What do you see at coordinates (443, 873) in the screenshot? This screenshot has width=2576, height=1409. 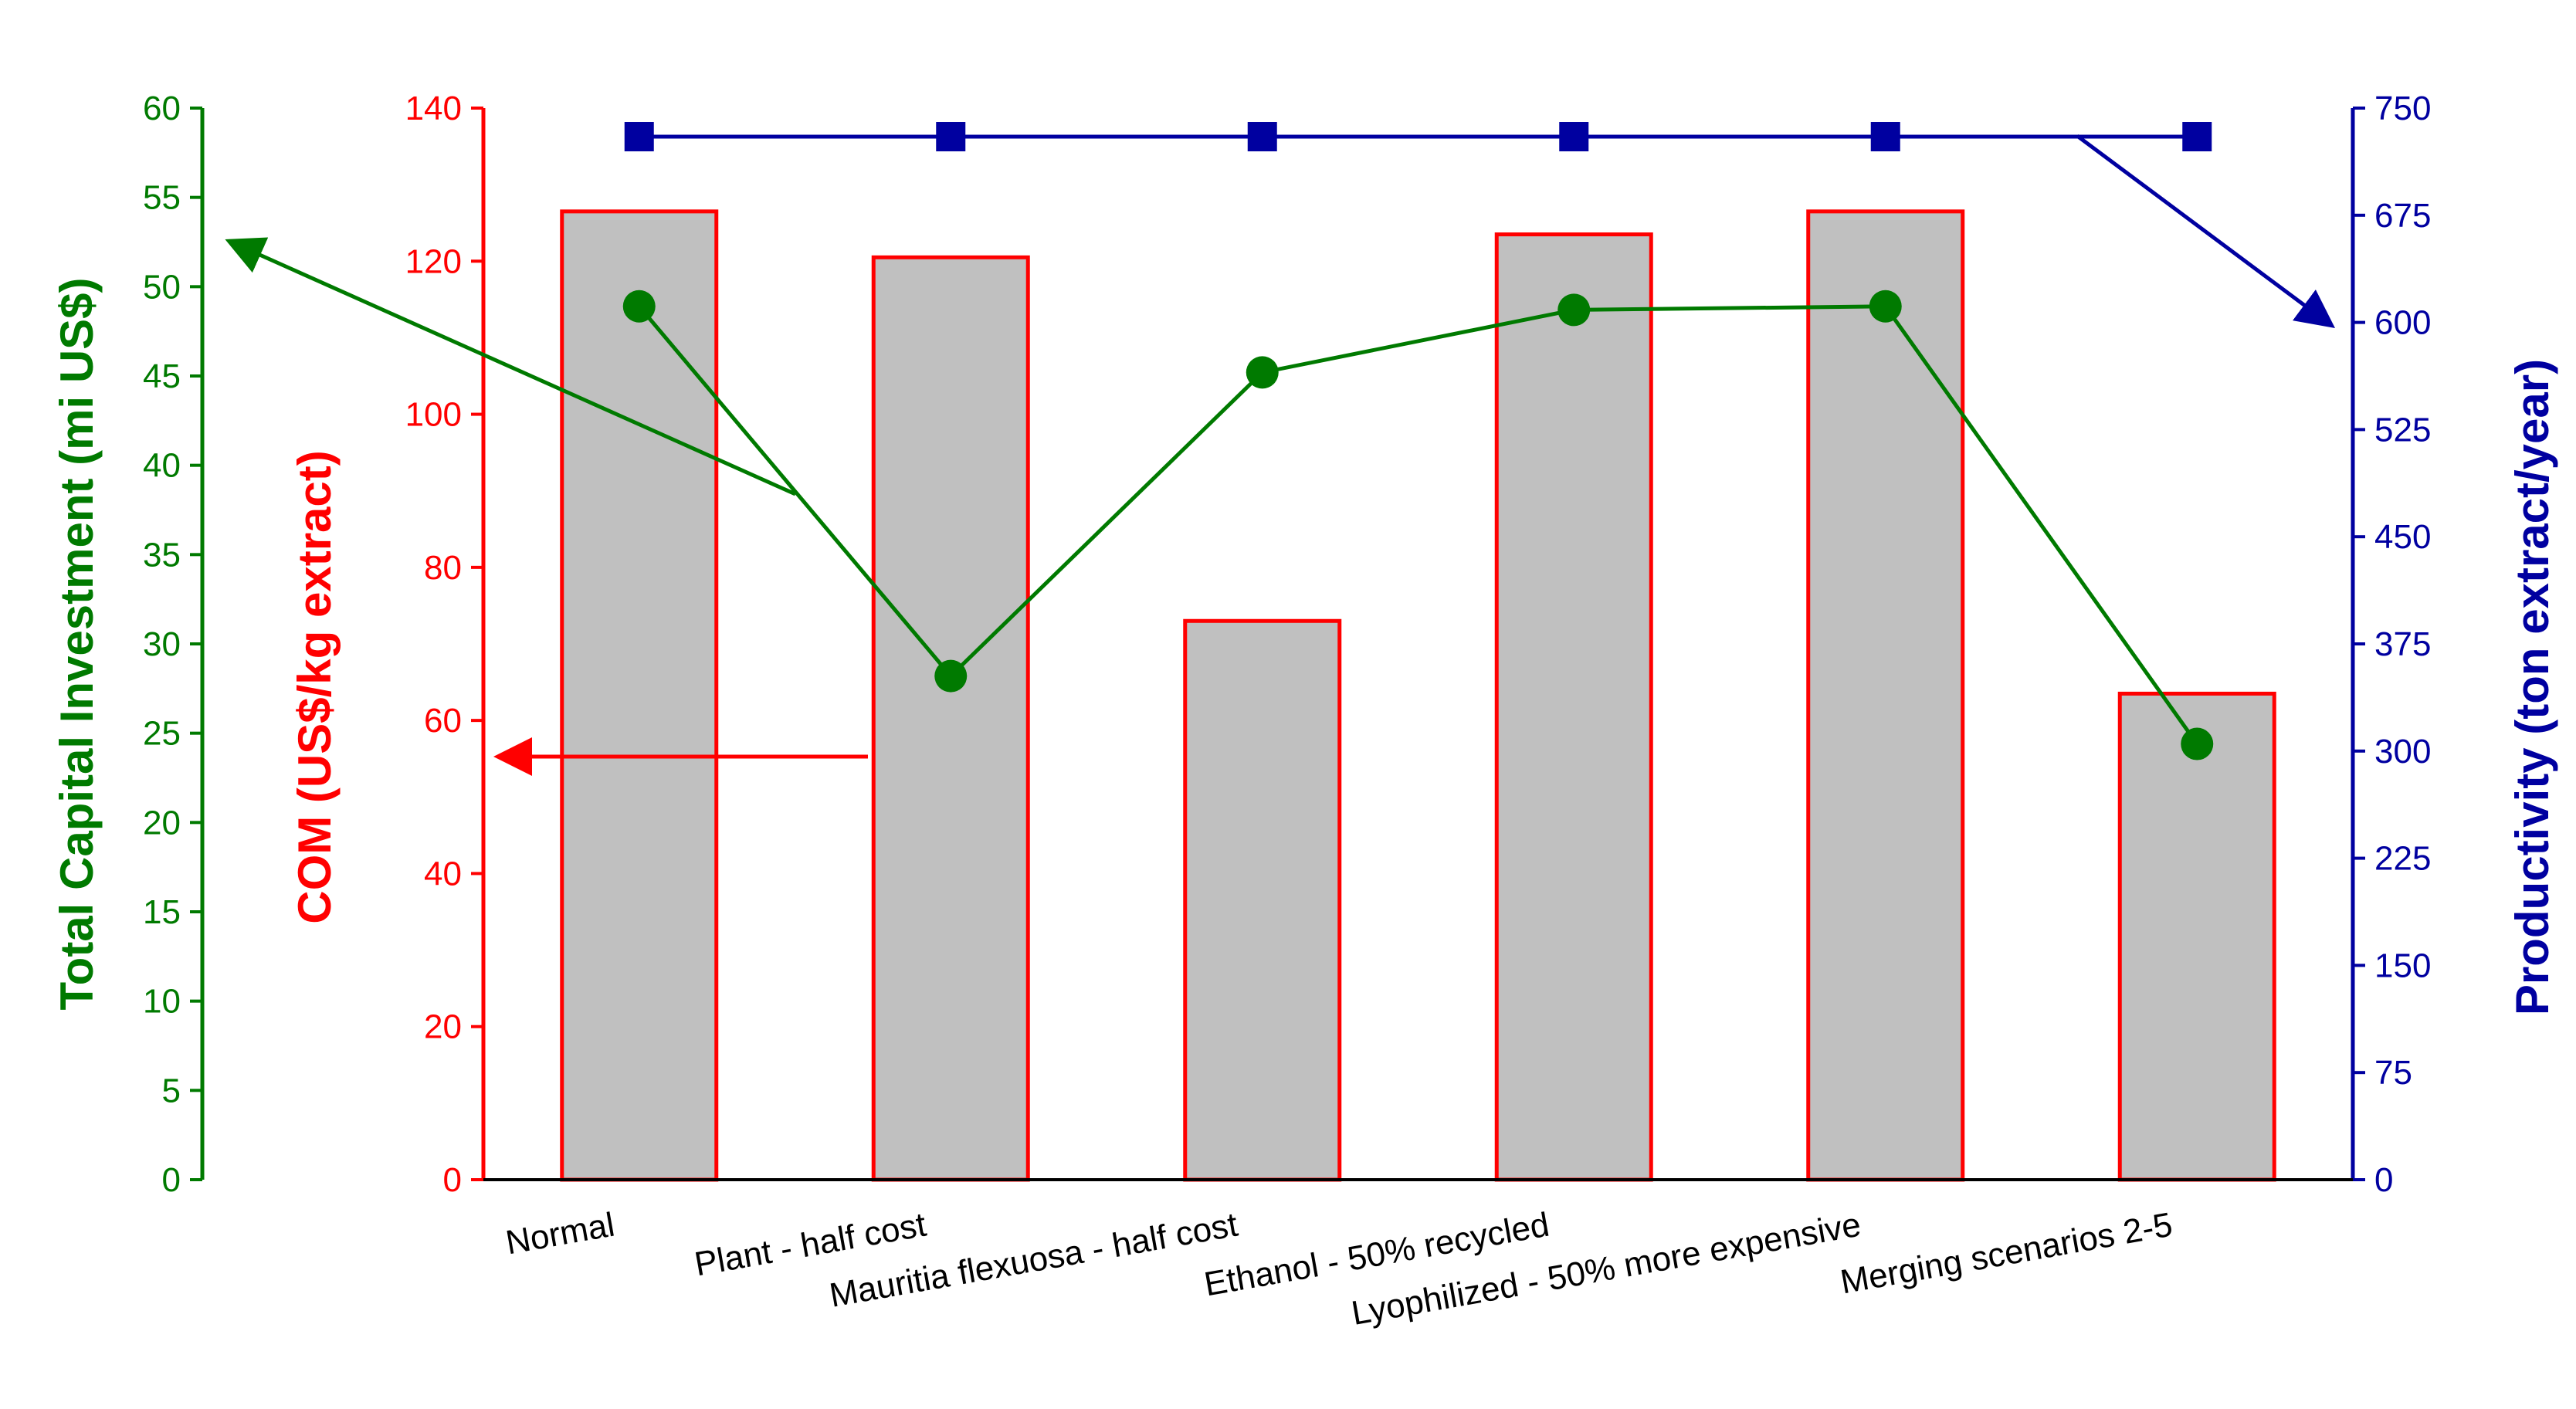 I see `com-tick-label: 40` at bounding box center [443, 873].